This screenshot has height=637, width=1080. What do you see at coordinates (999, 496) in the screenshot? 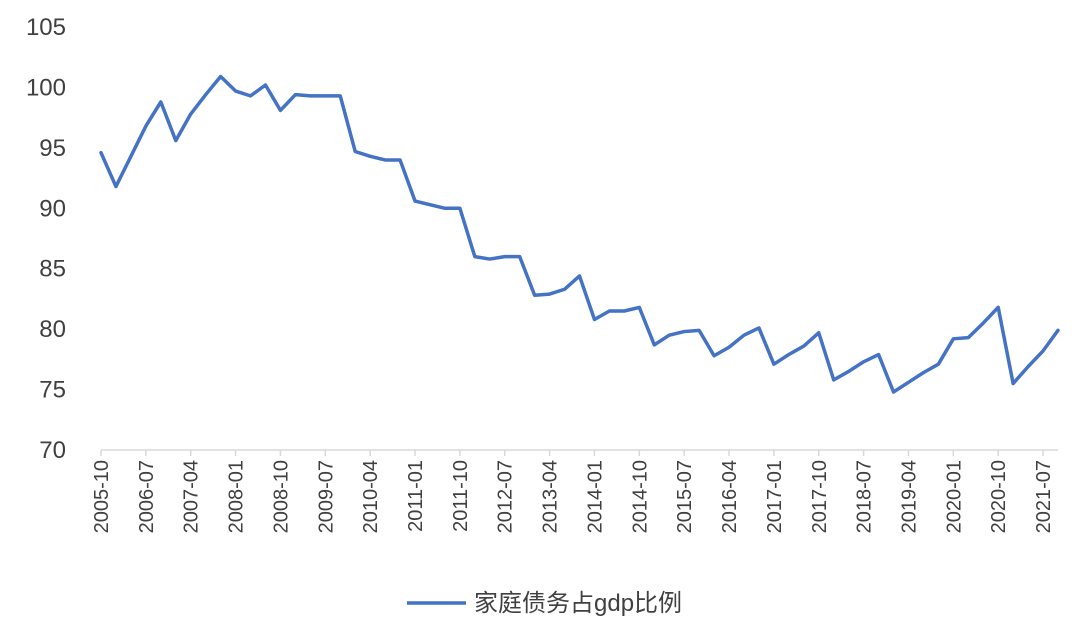
I see `x-tick-label: 2020-10` at bounding box center [999, 496].